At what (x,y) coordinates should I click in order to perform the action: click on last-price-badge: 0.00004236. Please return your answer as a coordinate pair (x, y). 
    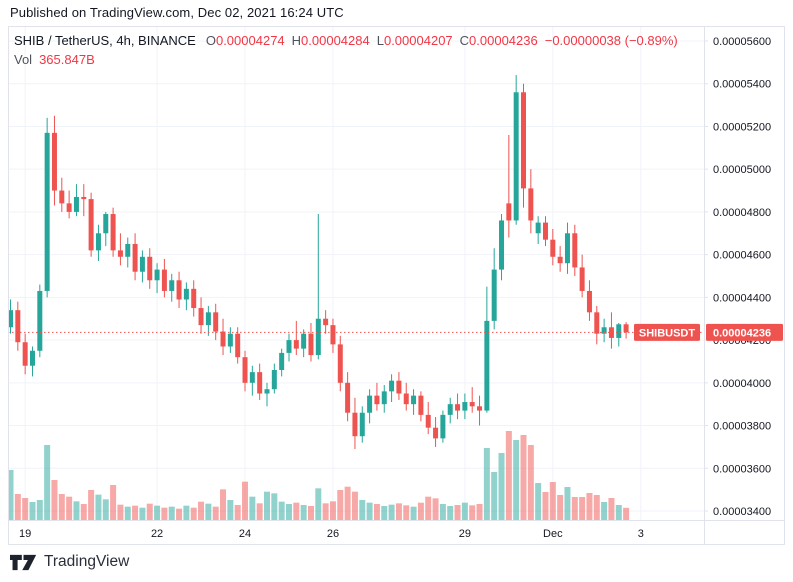
    Looking at the image, I should click on (744, 332).